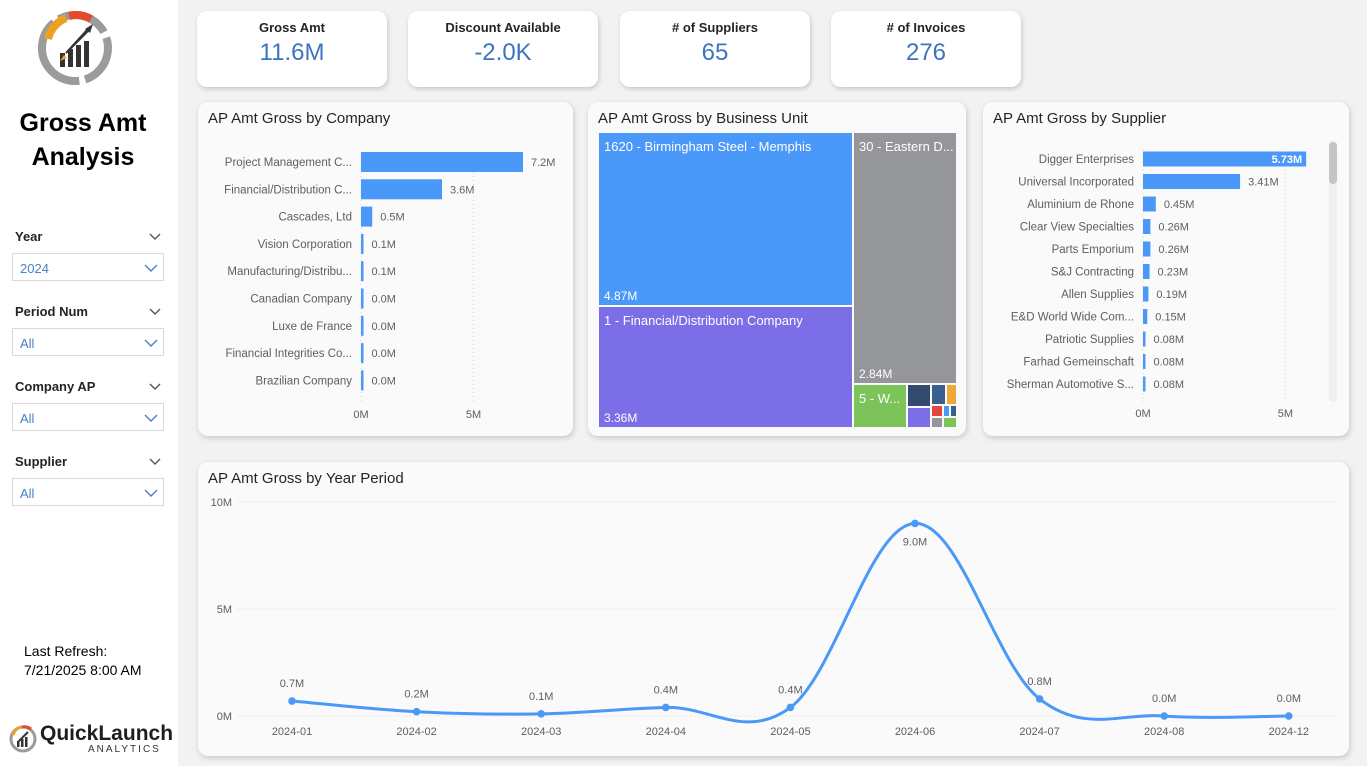  Describe the element at coordinates (27, 493) in the screenshot. I see `slicer-supplier-value: All` at that location.